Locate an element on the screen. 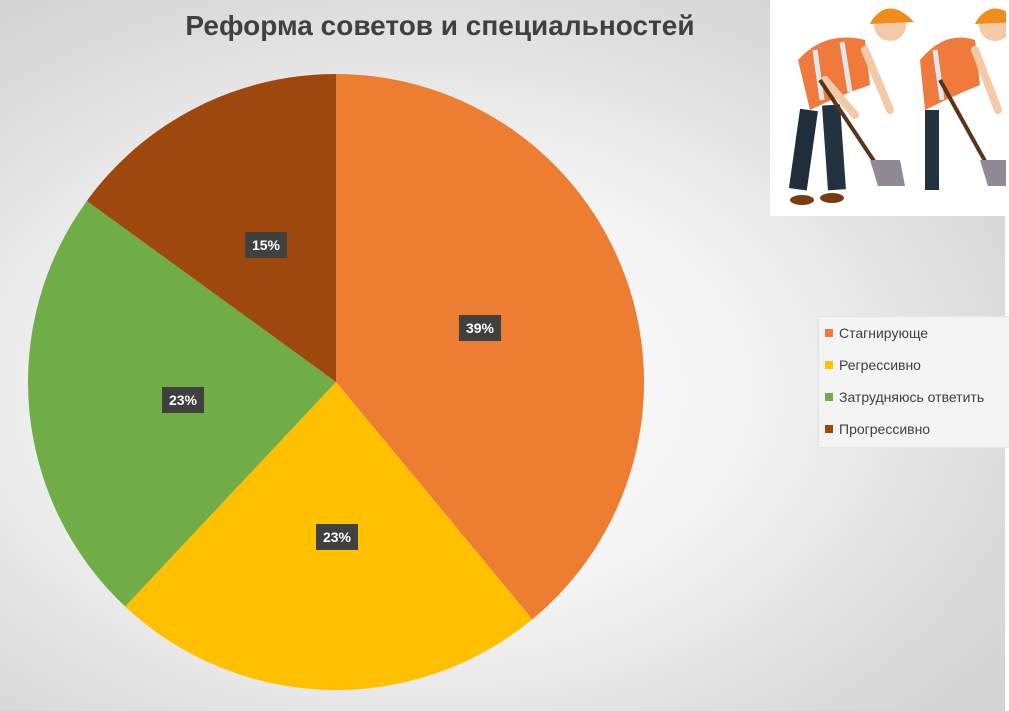  pie-slice is located at coordinates (211, 228).